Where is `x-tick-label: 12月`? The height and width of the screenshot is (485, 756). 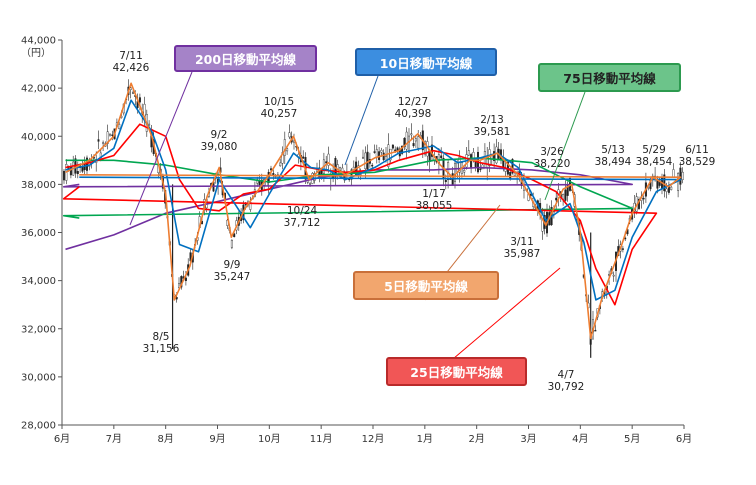 x-tick-label: 12月 is located at coordinates (373, 439).